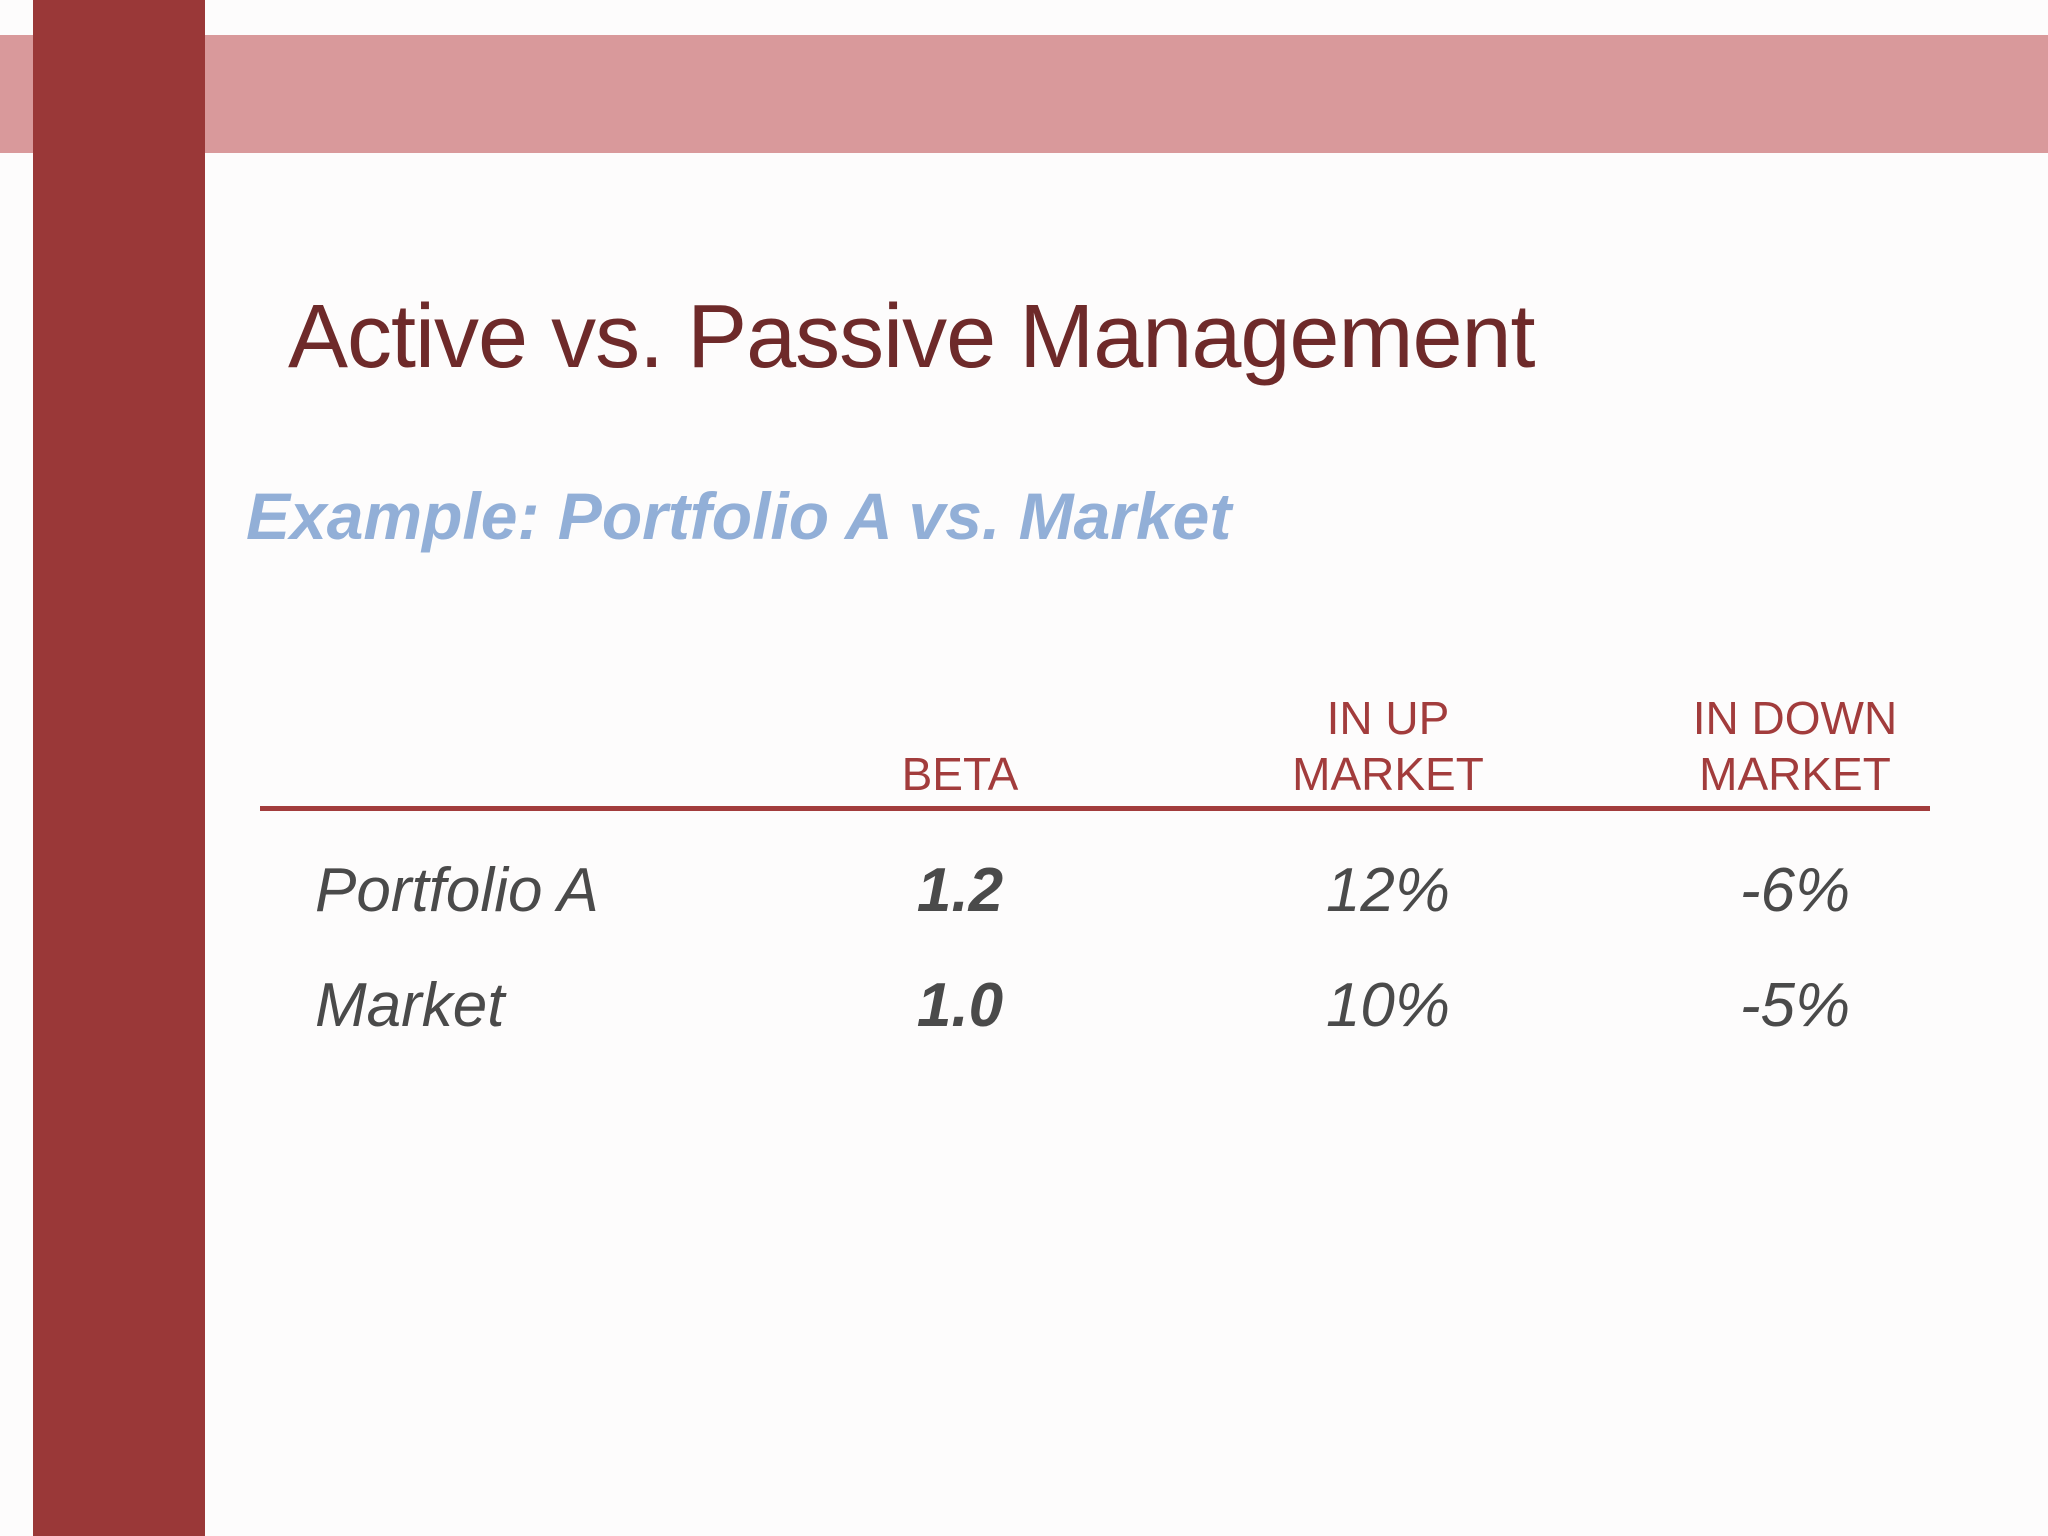  What do you see at coordinates (960, 774) in the screenshot?
I see `column-header-beta: BETA` at bounding box center [960, 774].